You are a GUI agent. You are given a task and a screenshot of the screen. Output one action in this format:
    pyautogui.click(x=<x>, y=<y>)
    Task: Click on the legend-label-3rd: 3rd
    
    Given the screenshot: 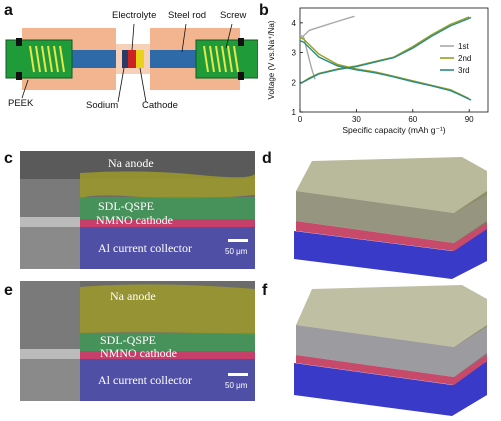 What is the action you would take?
    pyautogui.click(x=464, y=70)
    